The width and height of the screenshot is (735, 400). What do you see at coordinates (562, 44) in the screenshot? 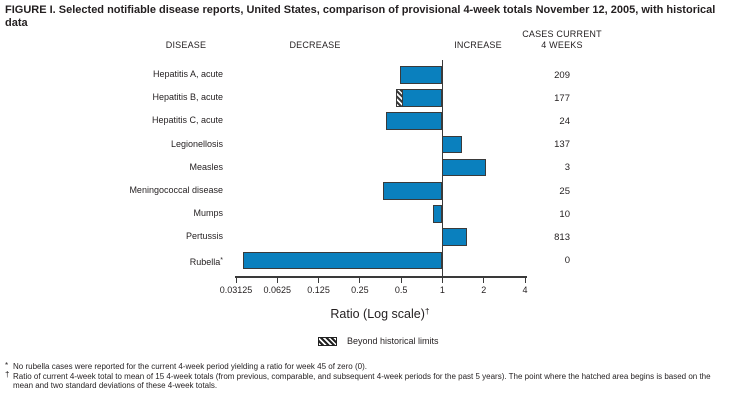
I see `column-header-cases-line2: 4 WEEKS` at bounding box center [562, 44].